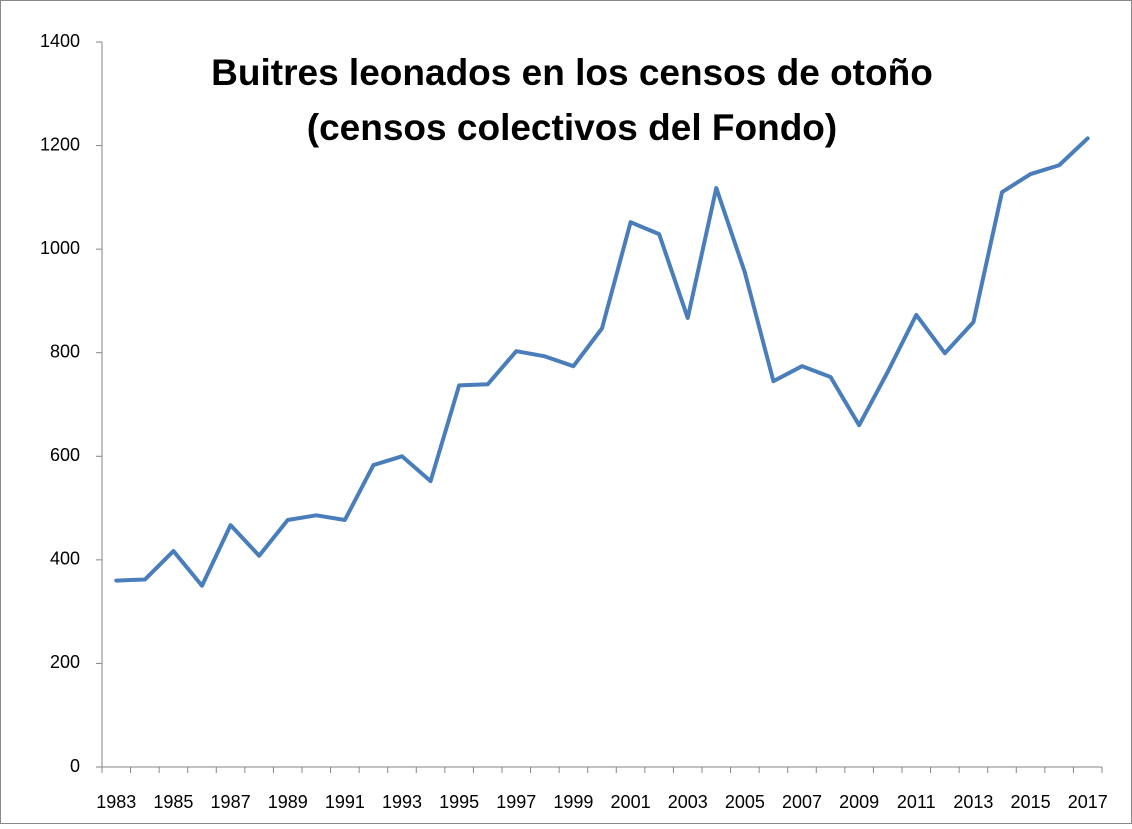  I want to click on x-tick-label: 2013, so click(973, 802).